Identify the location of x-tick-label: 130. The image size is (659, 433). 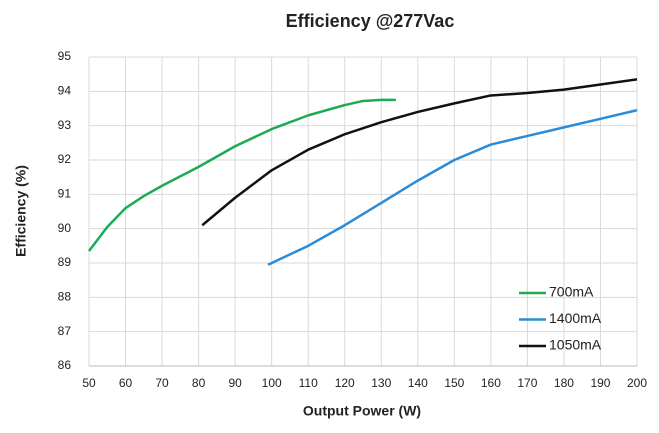
(381, 383).